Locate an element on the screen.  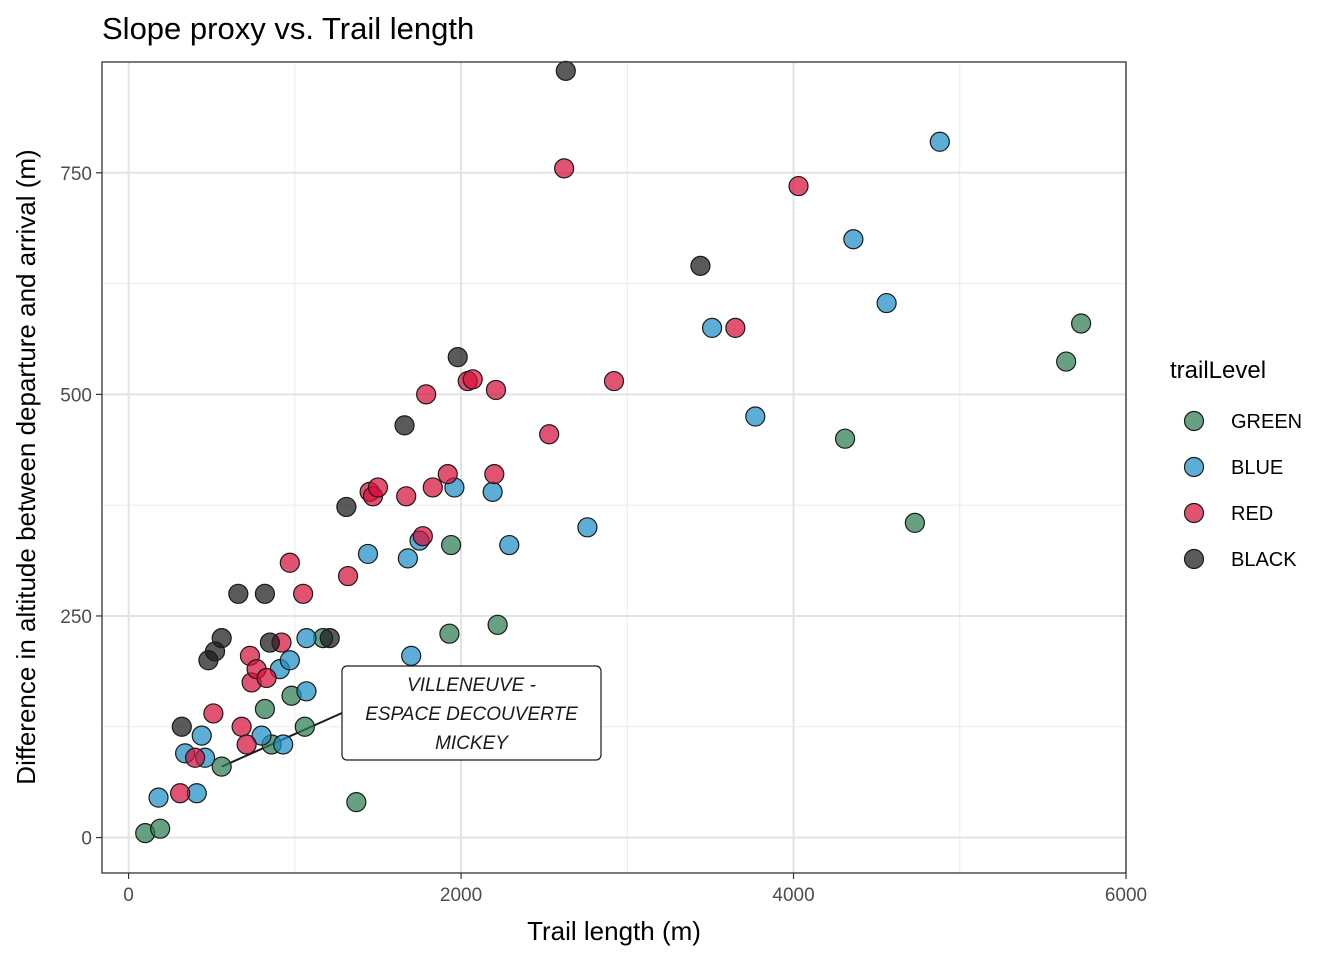
annotation-text-line: MICKEY is located at coordinates (472, 743).